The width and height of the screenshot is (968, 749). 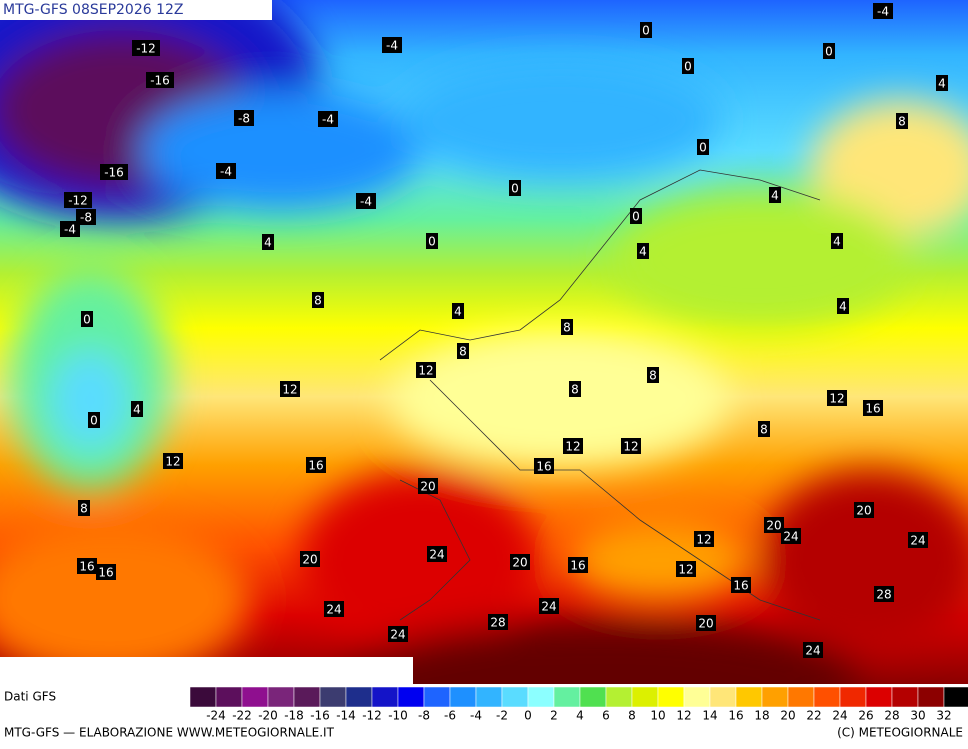 What do you see at coordinates (883, 595) in the screenshot?
I see `contour-label: 28` at bounding box center [883, 595].